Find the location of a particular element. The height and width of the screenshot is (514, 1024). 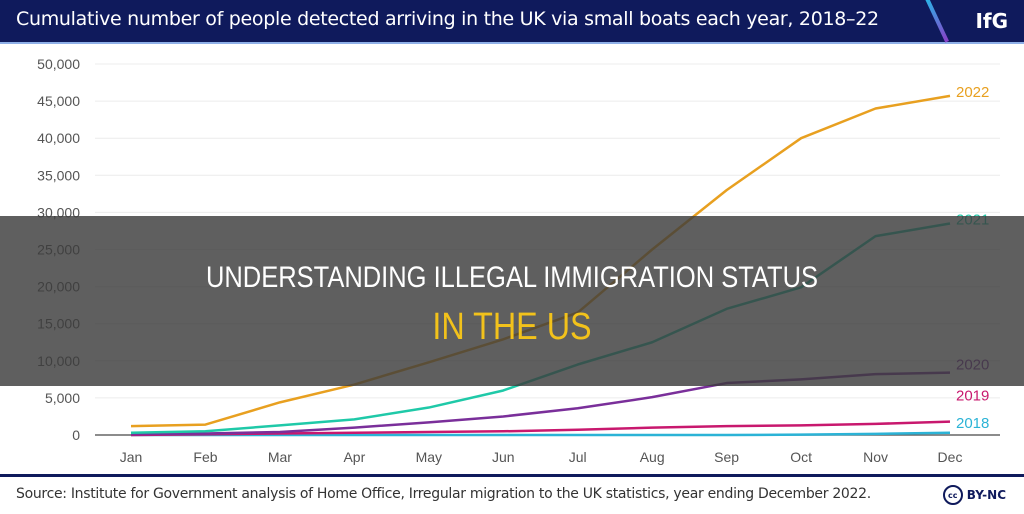

cc-icon: cc is located at coordinates (952, 495).